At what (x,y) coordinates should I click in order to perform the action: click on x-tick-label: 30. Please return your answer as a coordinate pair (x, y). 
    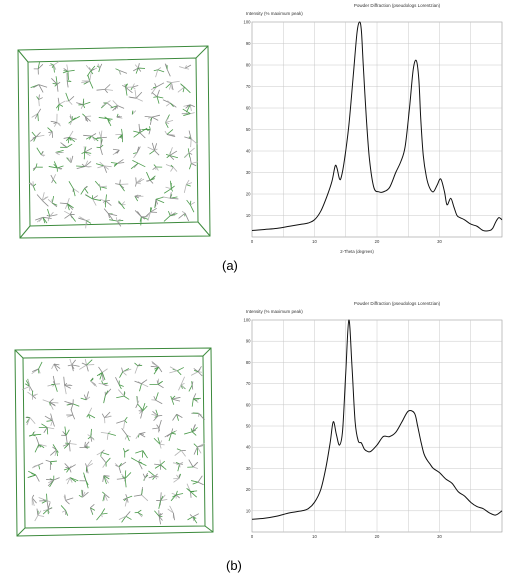
    Looking at the image, I should click on (439, 536).